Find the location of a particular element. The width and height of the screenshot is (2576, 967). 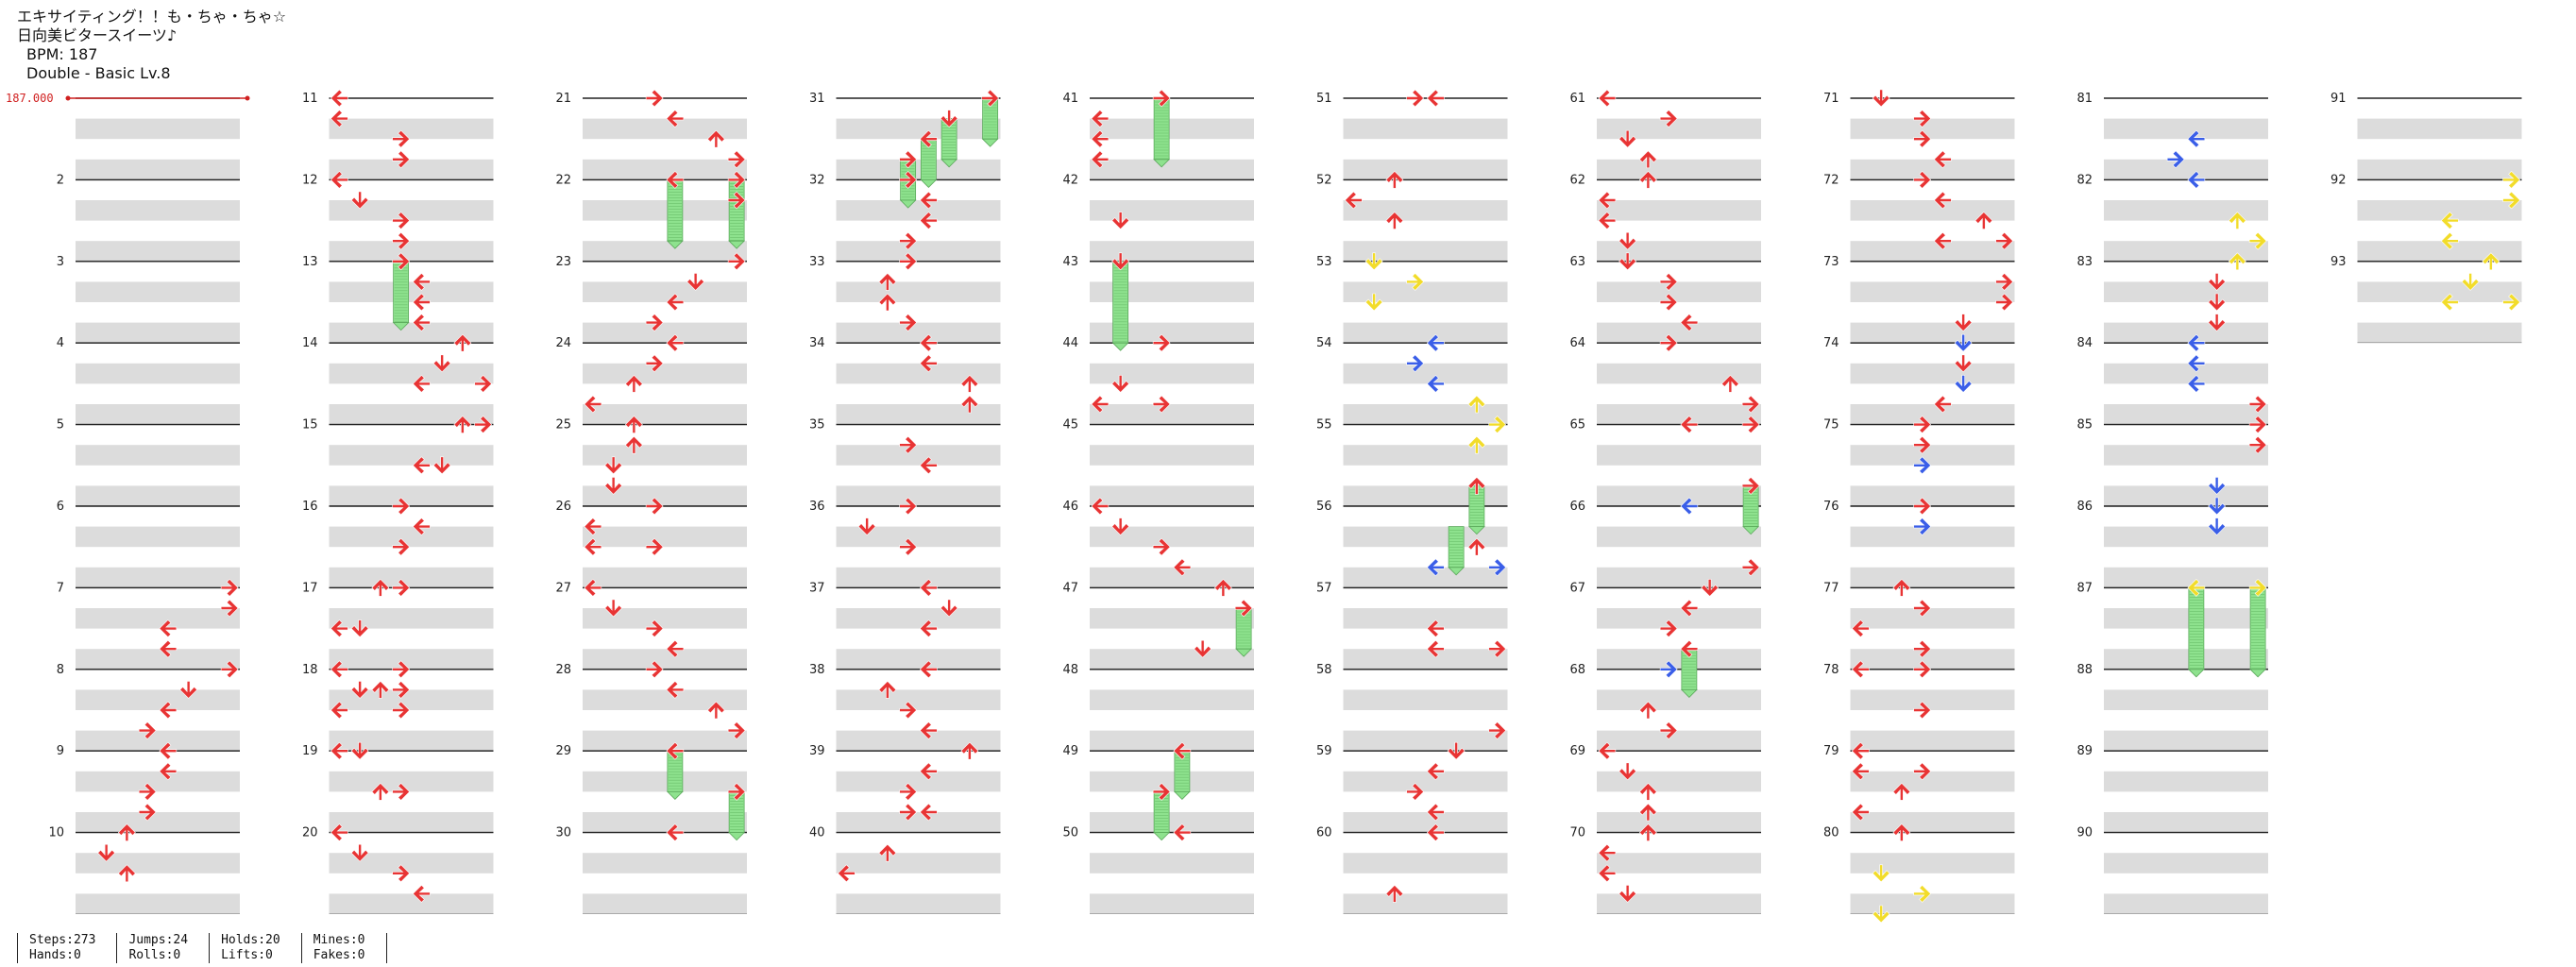

measure-number: 77 is located at coordinates (1831, 588).